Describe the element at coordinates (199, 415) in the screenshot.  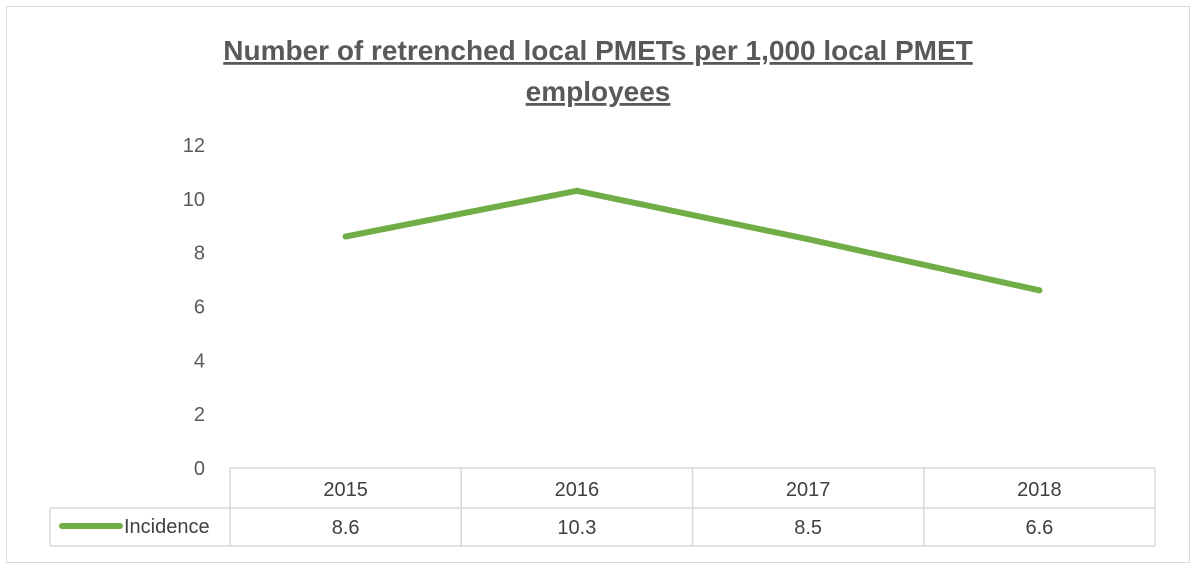
I see `y-tick-label: 2` at that location.